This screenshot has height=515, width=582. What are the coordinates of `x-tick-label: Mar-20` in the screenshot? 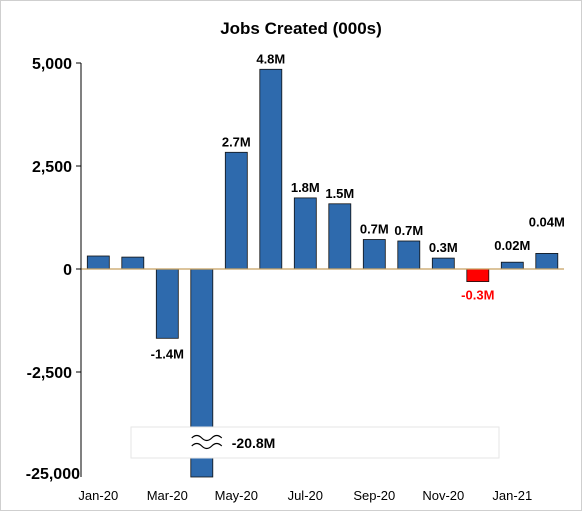 It's located at (167, 495).